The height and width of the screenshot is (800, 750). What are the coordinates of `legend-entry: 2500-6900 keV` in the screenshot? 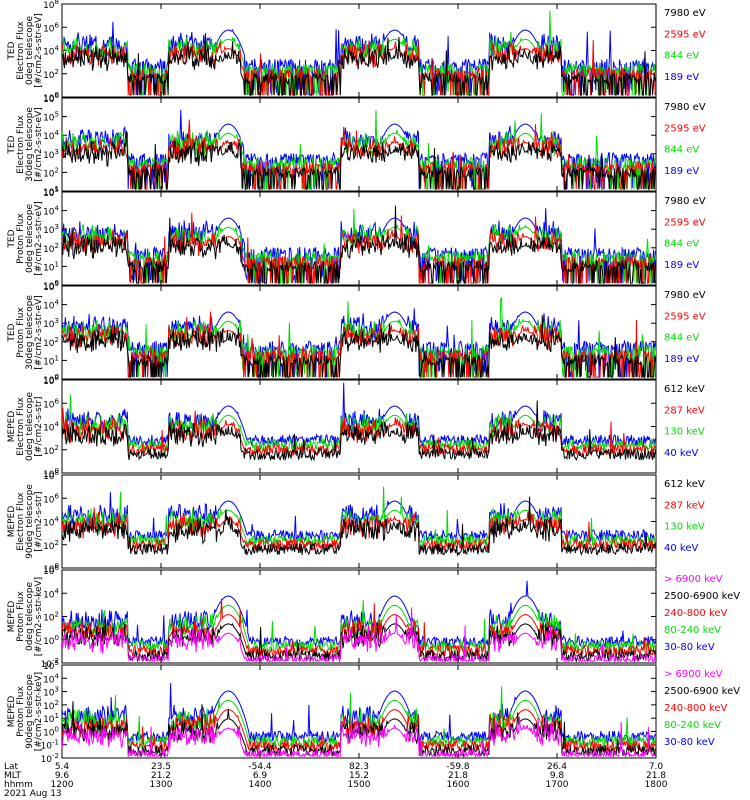 It's located at (702, 596).